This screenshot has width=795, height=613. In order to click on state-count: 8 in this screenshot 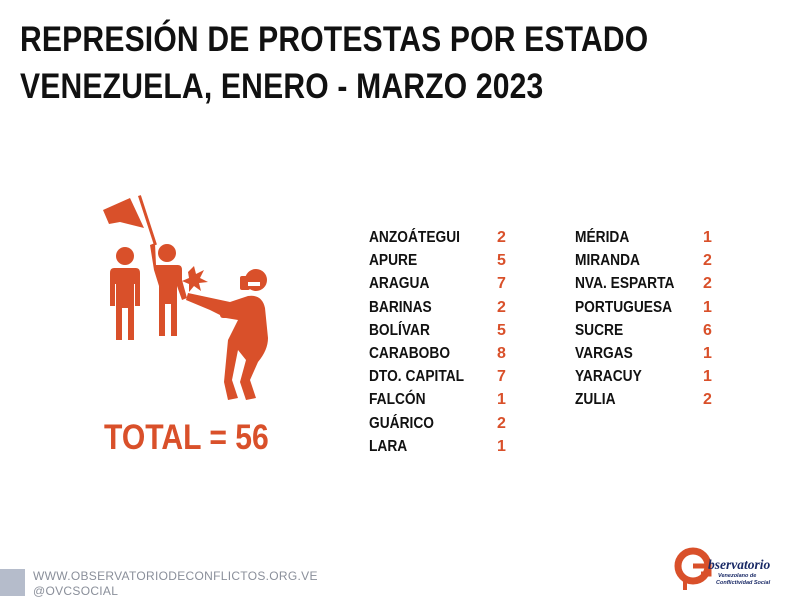, I will do `click(501, 353)`.